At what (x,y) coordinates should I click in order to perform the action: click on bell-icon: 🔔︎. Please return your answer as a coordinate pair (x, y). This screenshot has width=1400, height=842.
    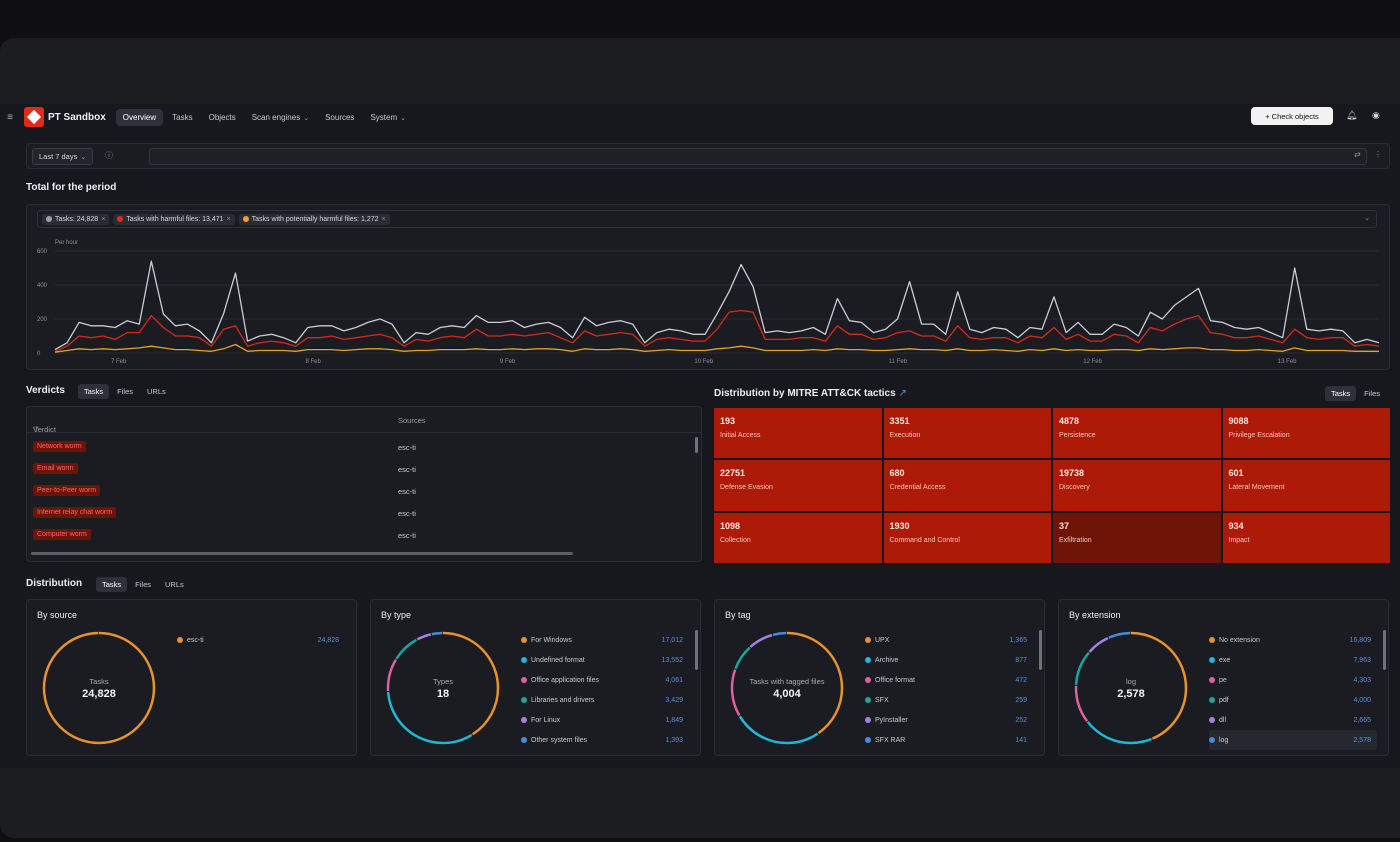
    Looking at the image, I should click on (1352, 115).